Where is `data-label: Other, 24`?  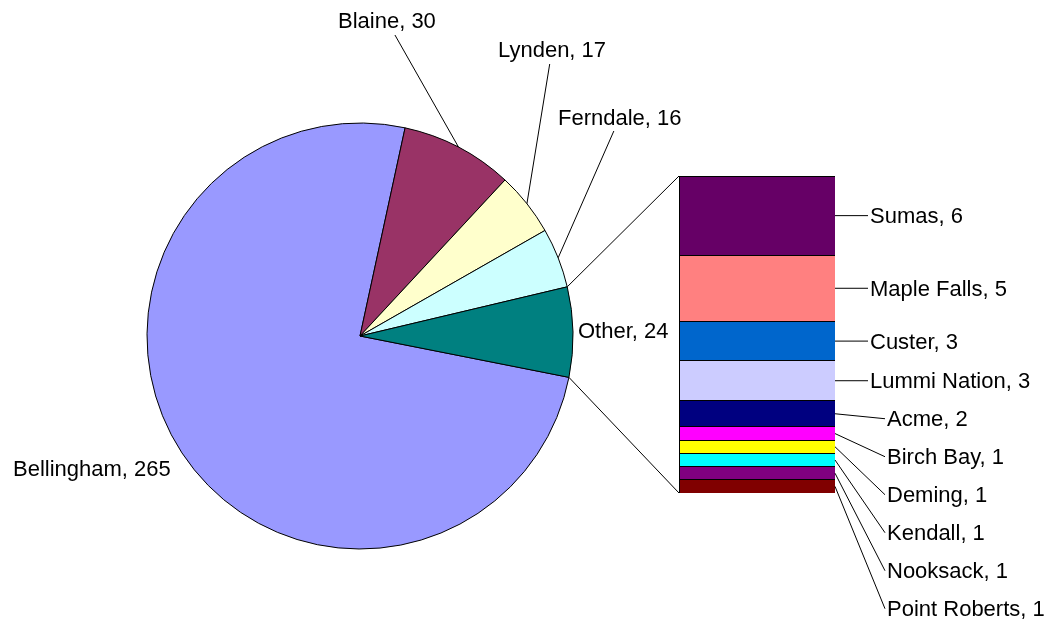
data-label: Other, 24 is located at coordinates (623, 330).